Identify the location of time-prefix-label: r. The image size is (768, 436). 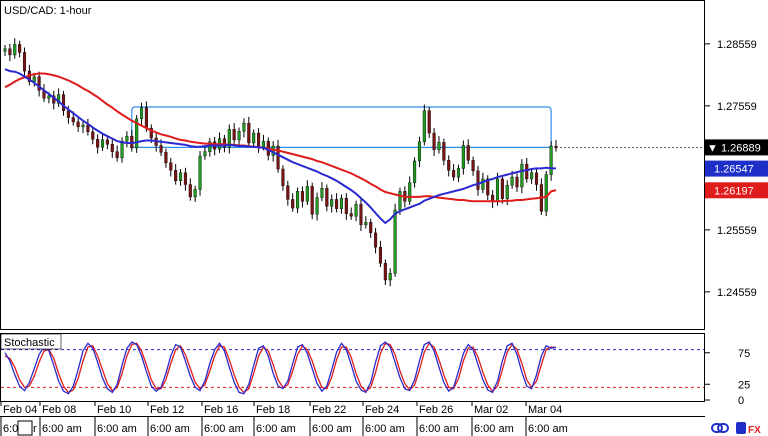
(35, 429).